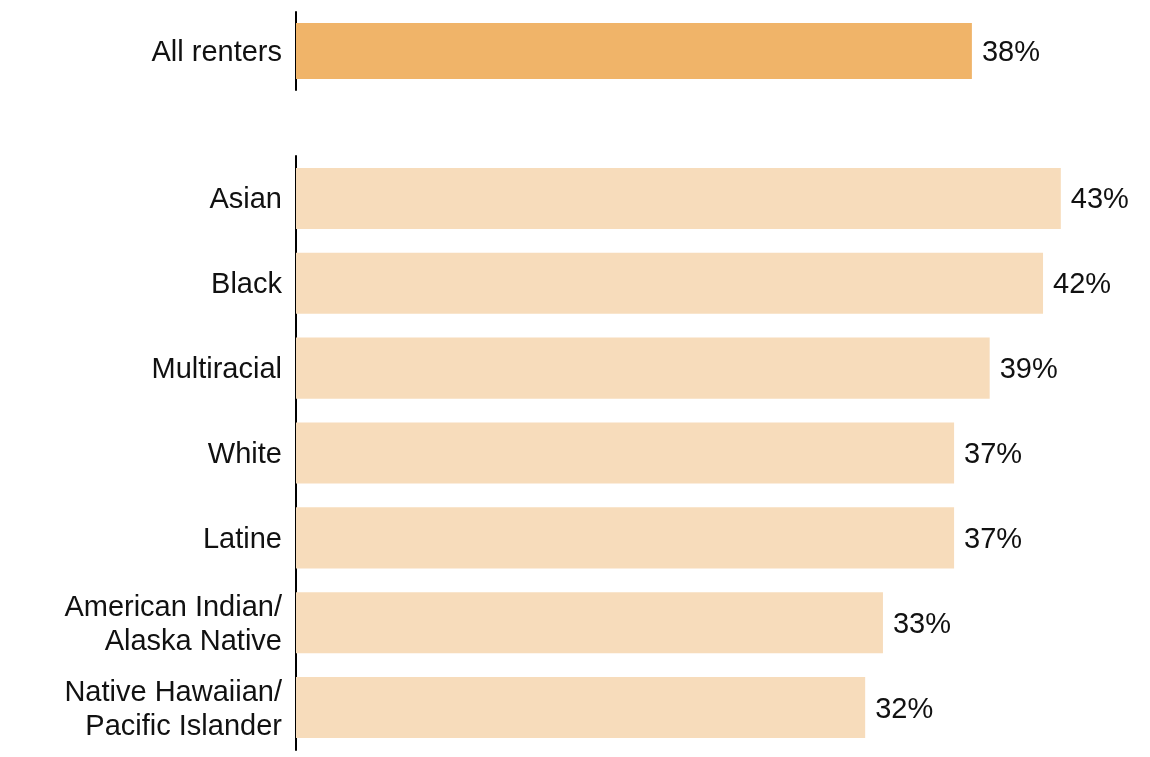 This screenshot has width=1150, height=757. I want to click on data-label: 42%, so click(1082, 283).